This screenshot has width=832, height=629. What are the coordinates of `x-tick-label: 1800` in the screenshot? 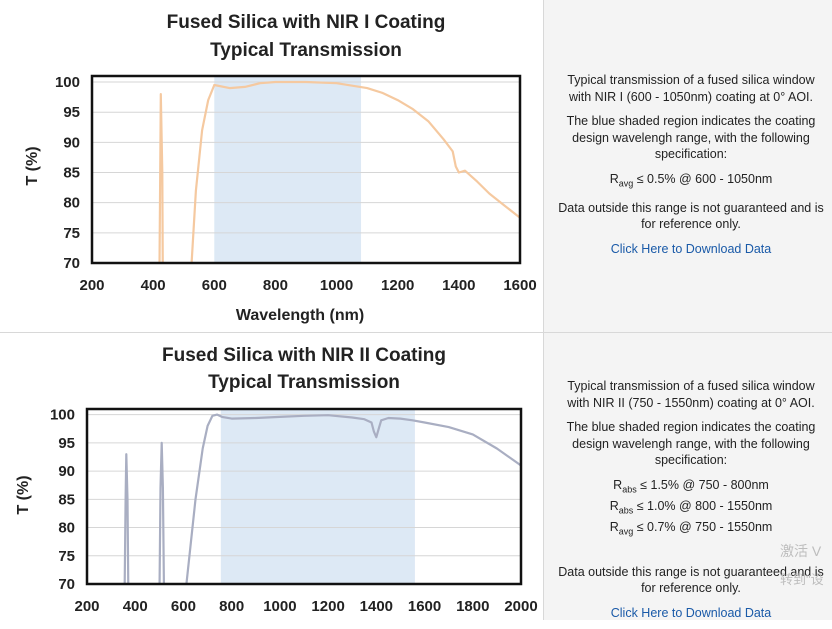 It's located at (472, 606).